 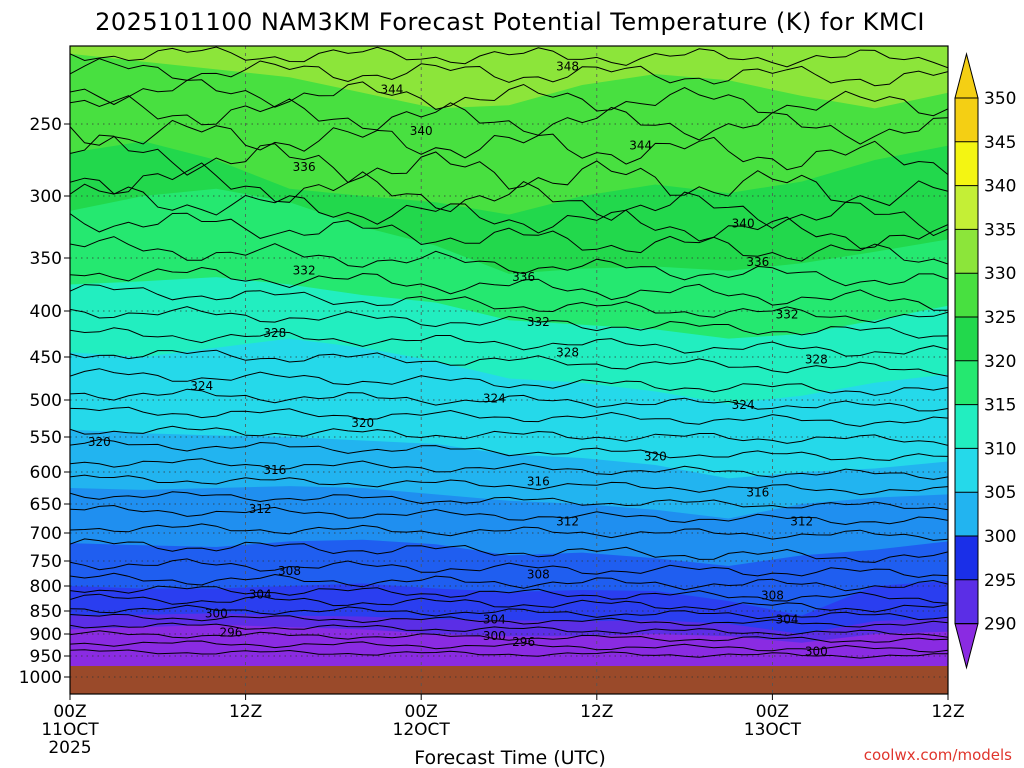 I want to click on colorbar-label: 325, so click(x=1000, y=318).